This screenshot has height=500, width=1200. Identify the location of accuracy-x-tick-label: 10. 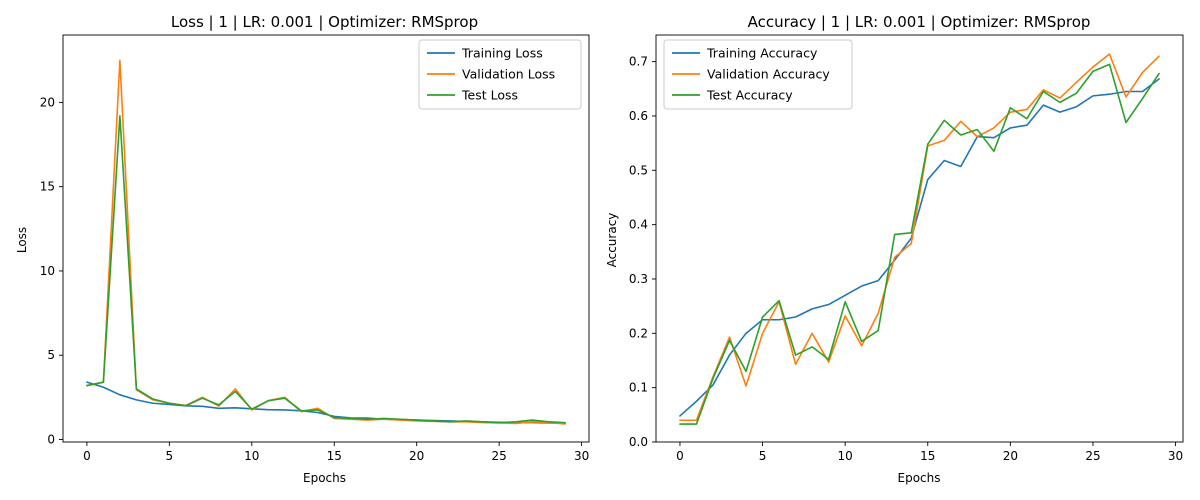
(845, 456).